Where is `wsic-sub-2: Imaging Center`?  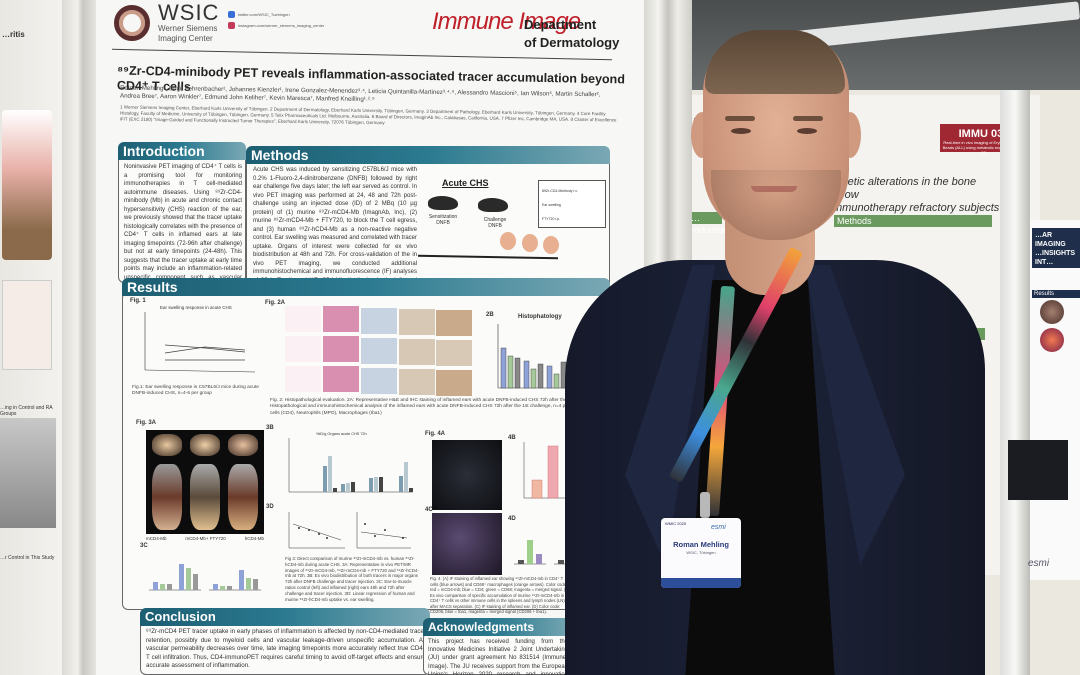 wsic-sub-2: Imaging Center is located at coordinates (185, 38).